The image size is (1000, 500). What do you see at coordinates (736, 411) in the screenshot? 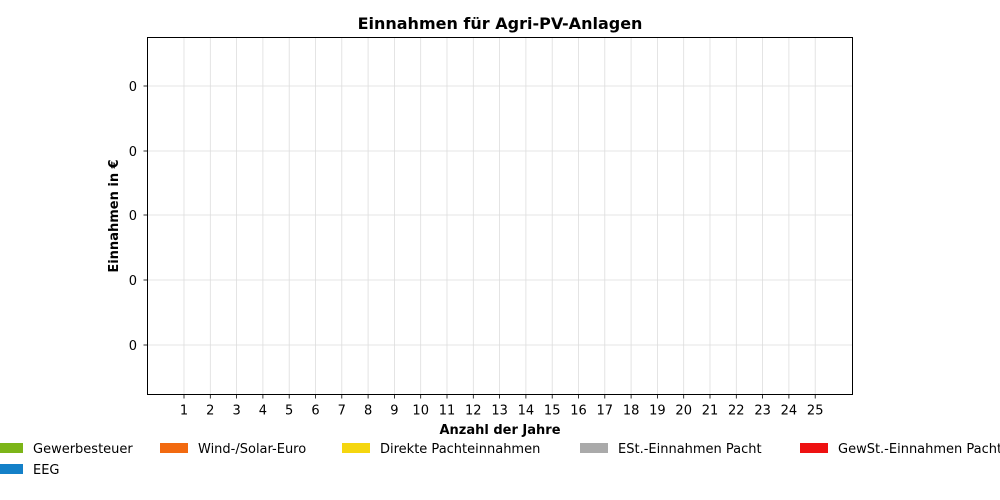
I see `x-tick-label: 22` at bounding box center [736, 411].